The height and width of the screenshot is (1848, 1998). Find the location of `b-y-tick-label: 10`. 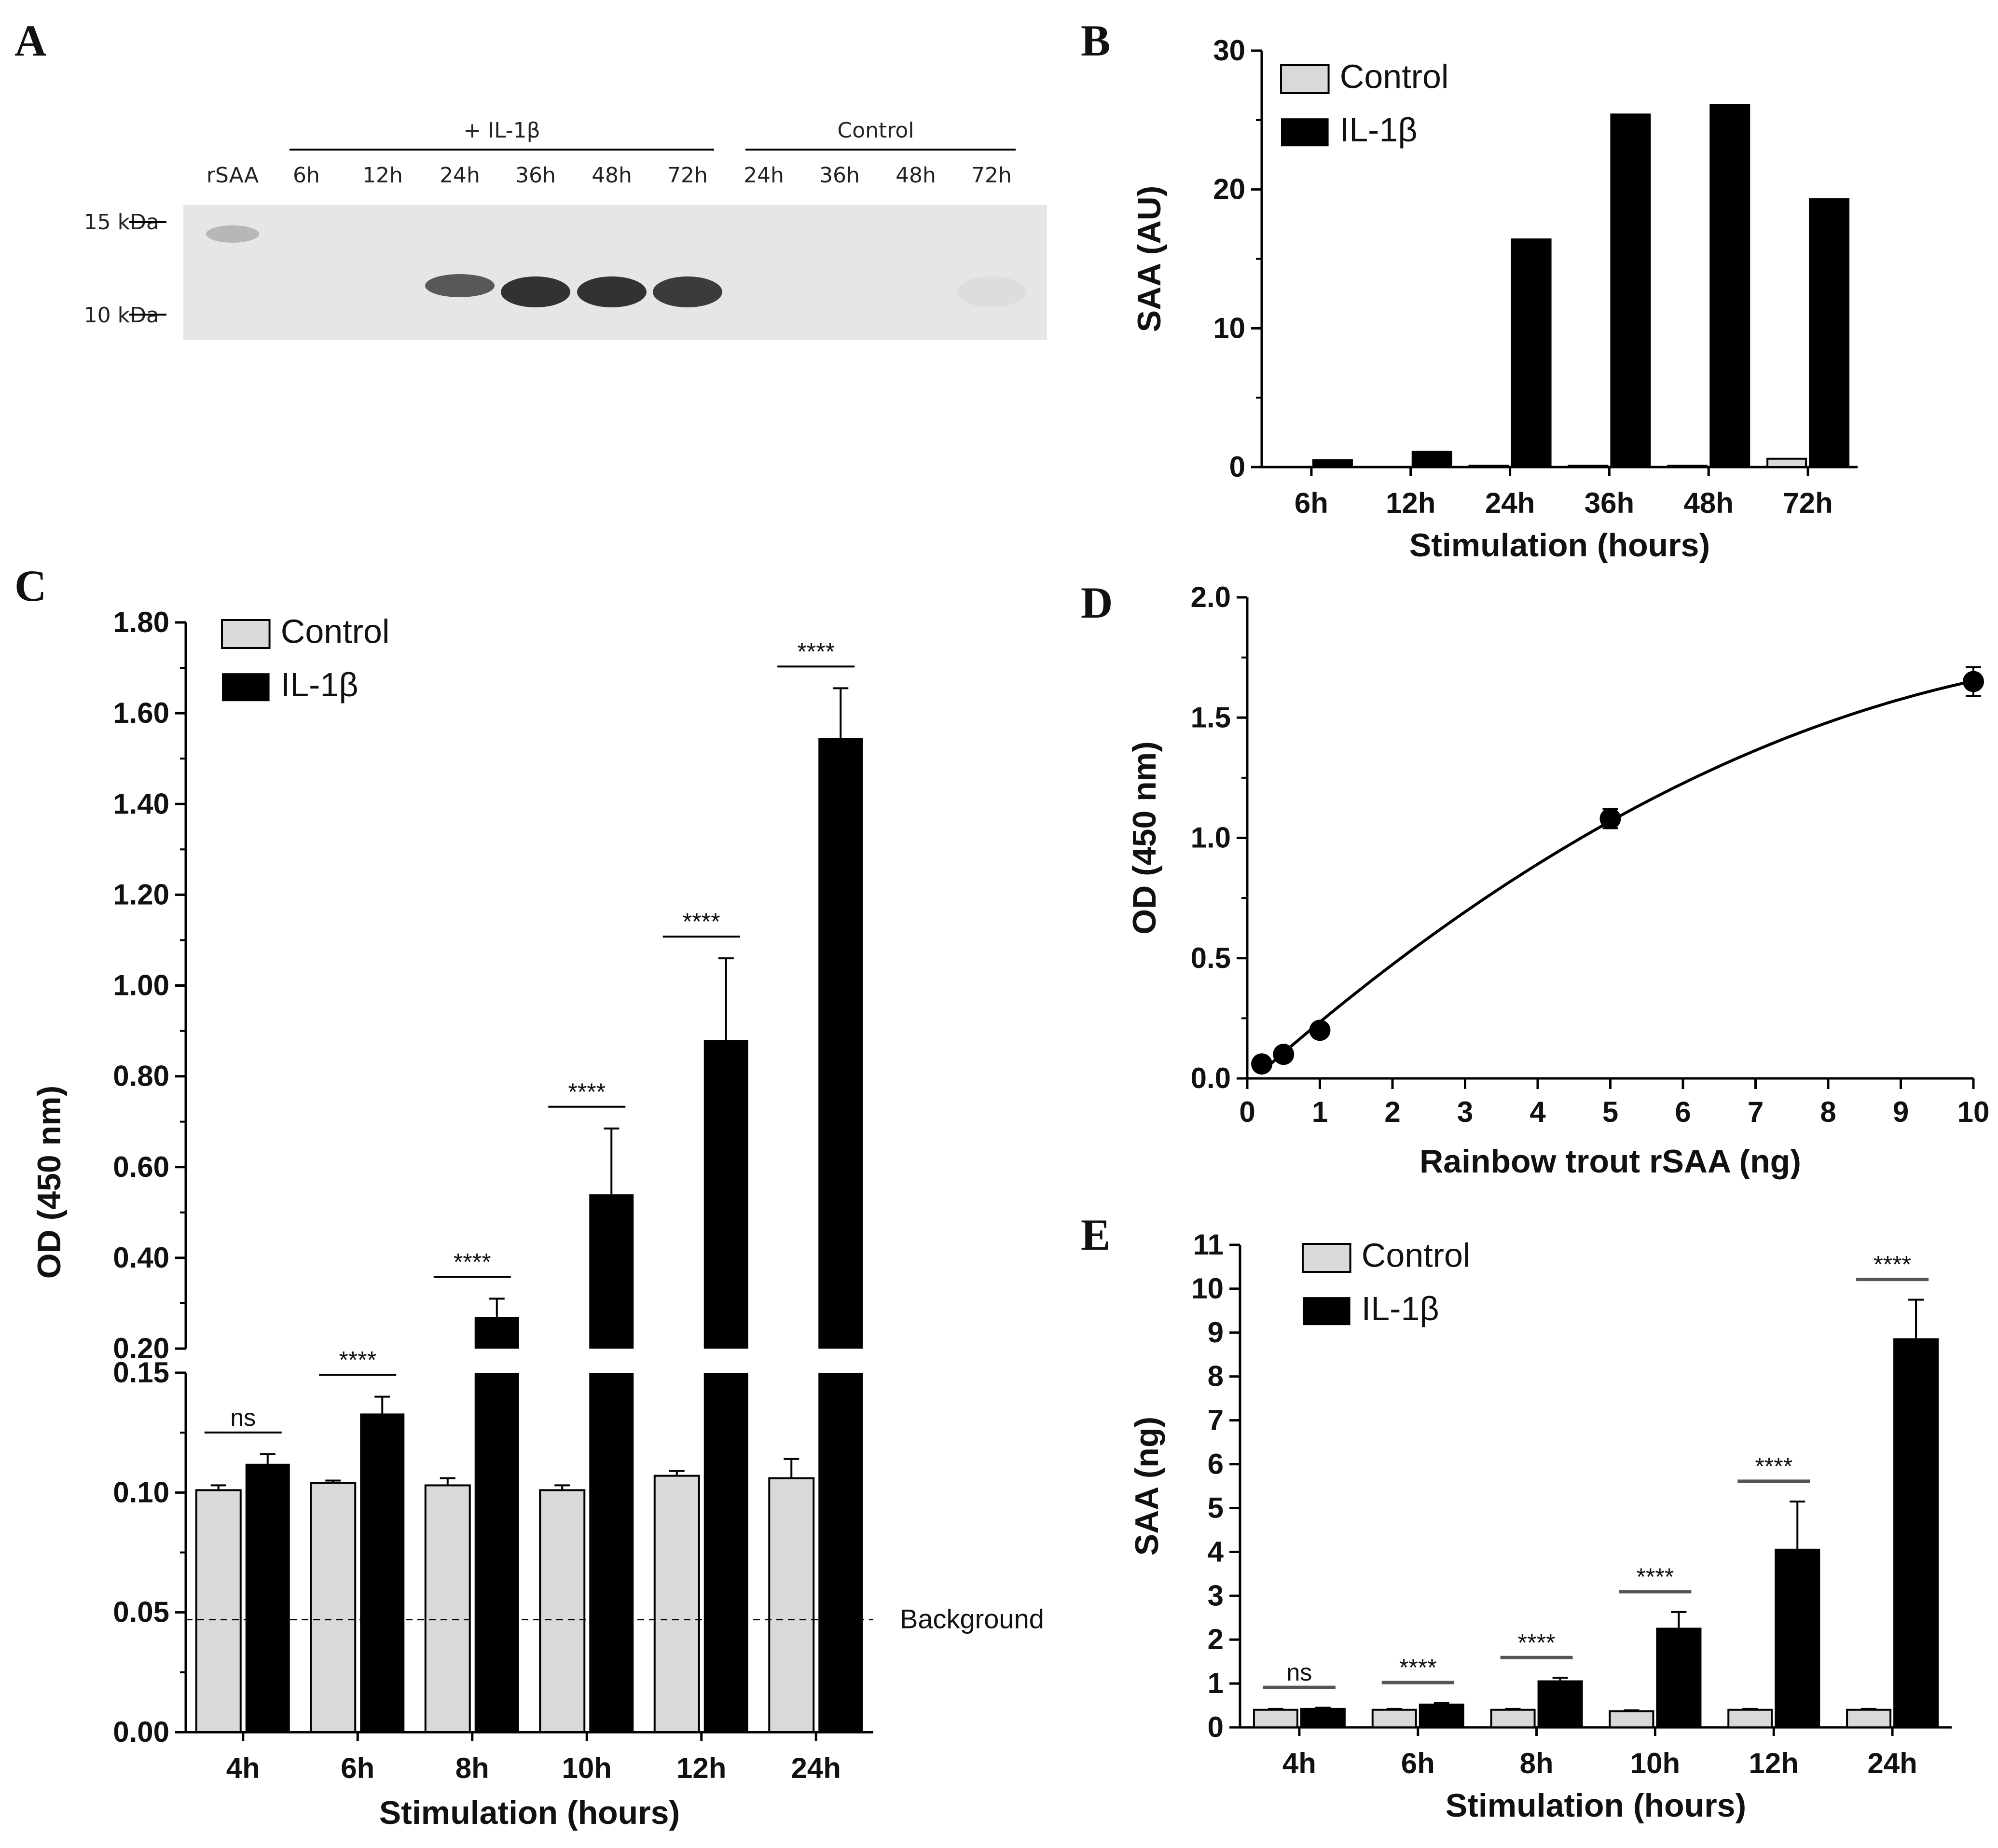

b-y-tick-label: 10 is located at coordinates (1229, 328).